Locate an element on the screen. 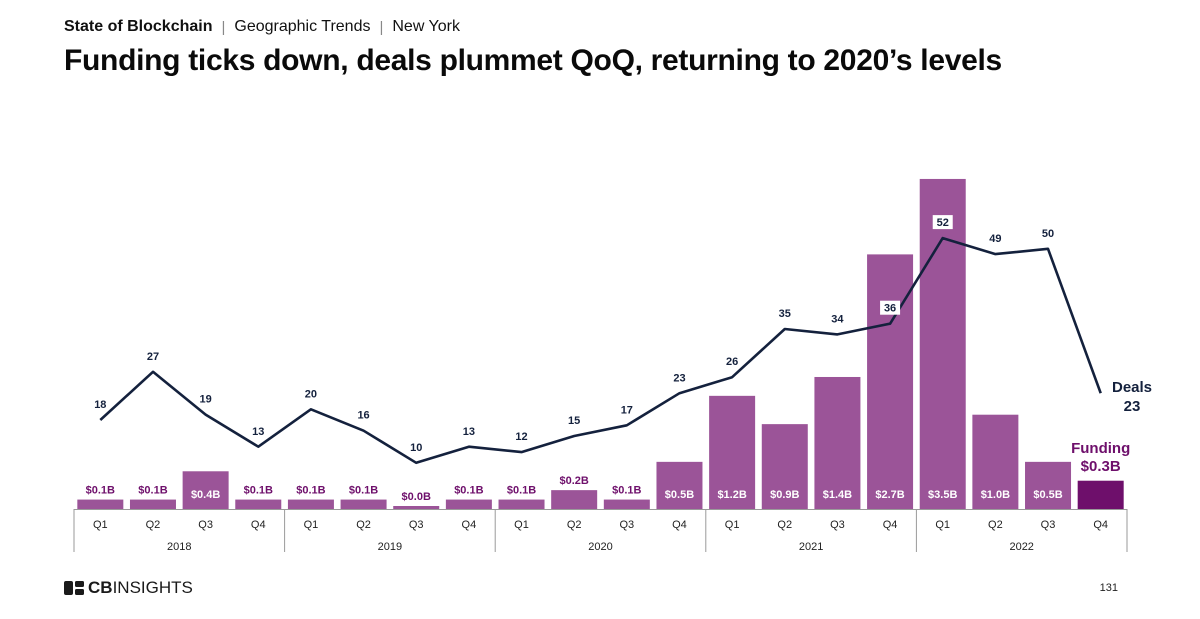 This screenshot has width=1200, height=619. breadcrumb-section: Geographic Trends is located at coordinates (302, 26).